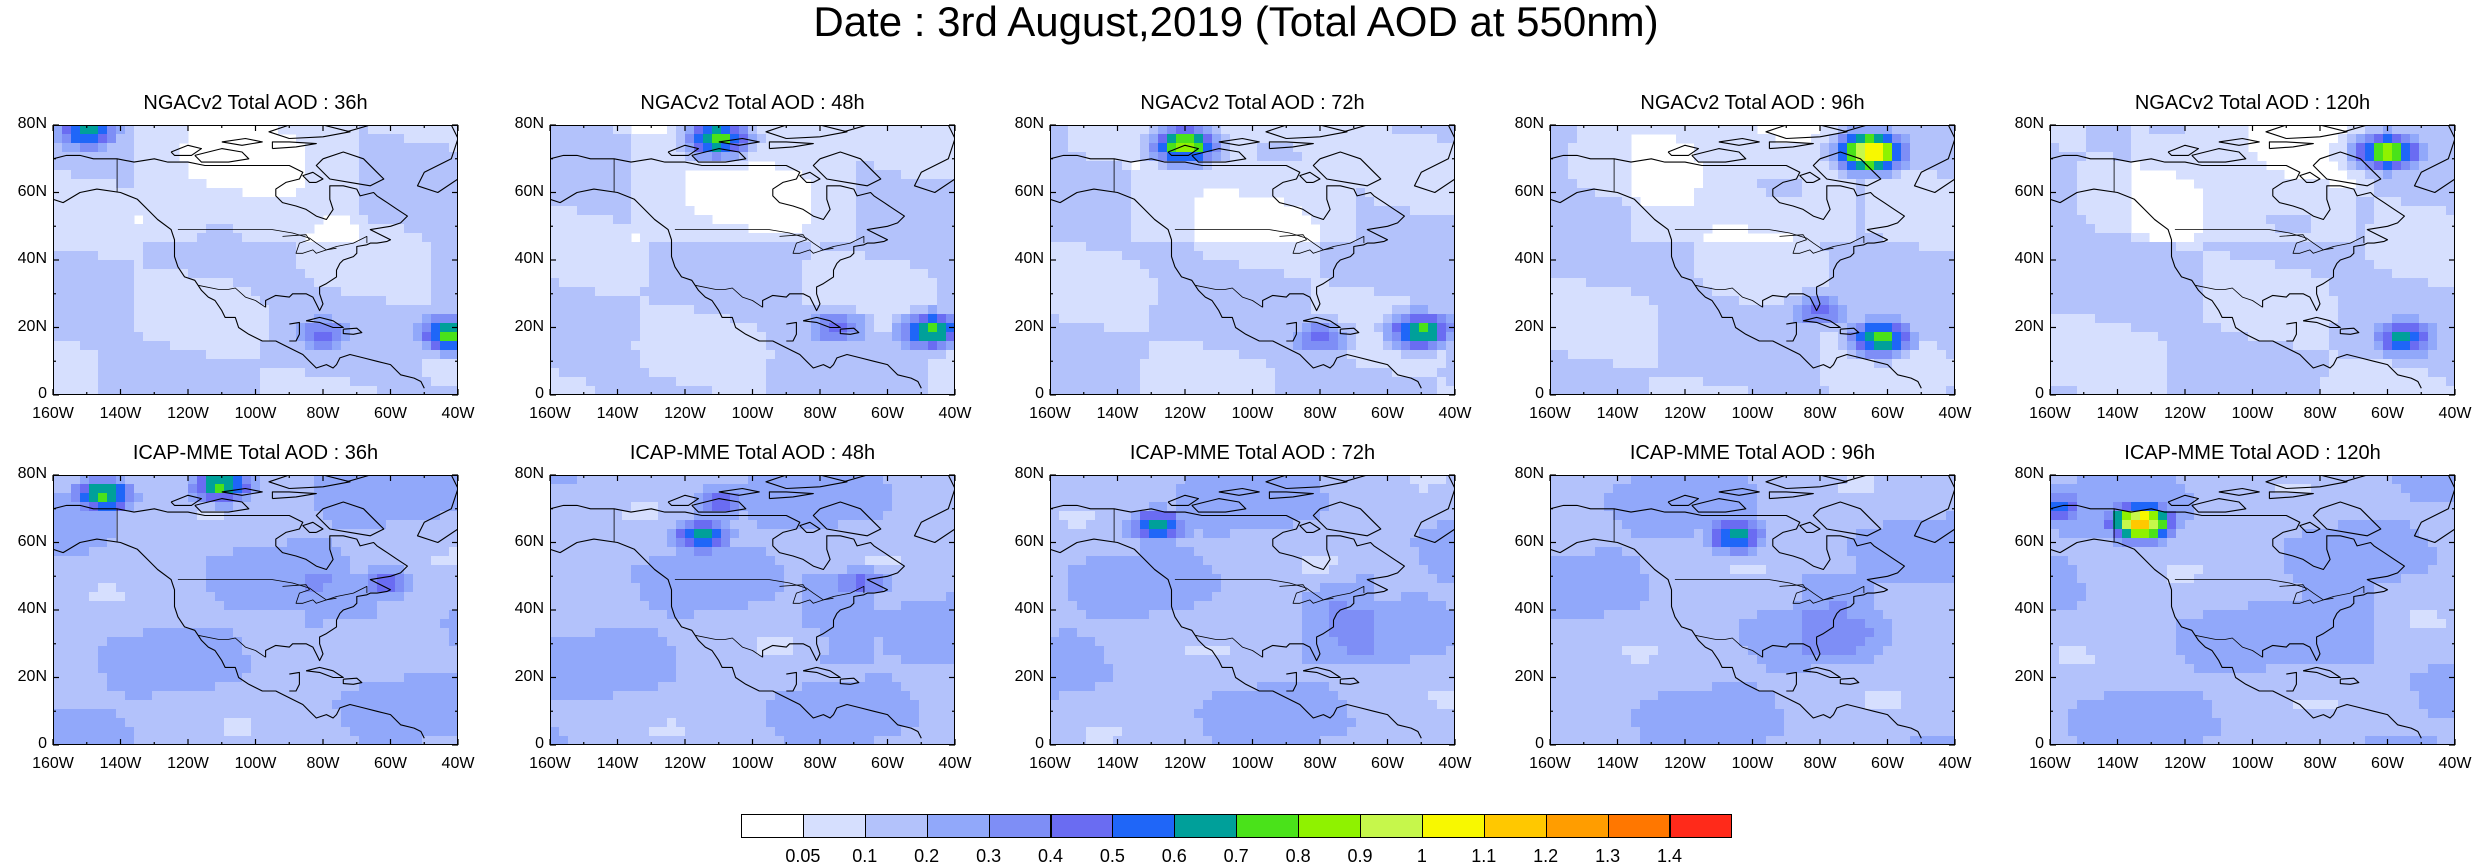 The width and height of the screenshot is (2472, 867). I want to click on colorbar-label: 1.4, so click(1670, 856).